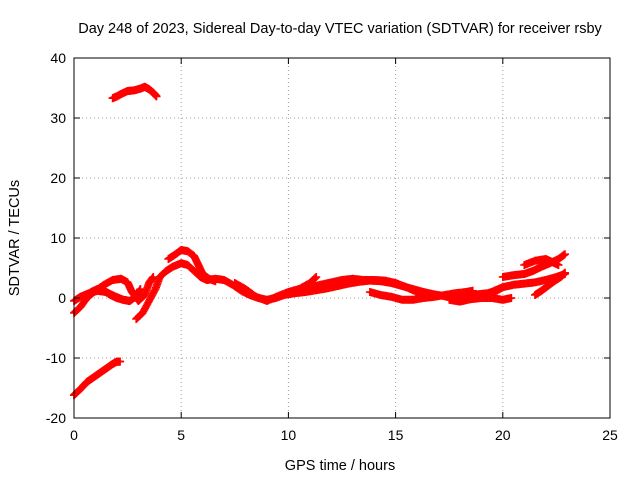 The image size is (640, 480). What do you see at coordinates (396, 435) in the screenshot?
I see `x-tick-label: 15` at bounding box center [396, 435].